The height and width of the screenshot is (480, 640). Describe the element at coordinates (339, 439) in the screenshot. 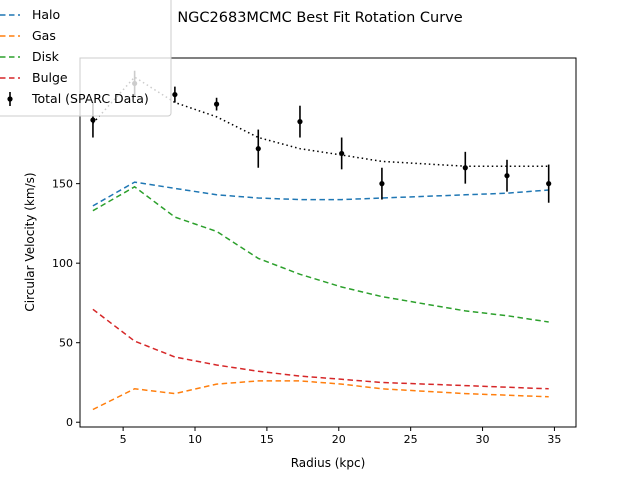

I see `x-tick-label: 20` at that location.